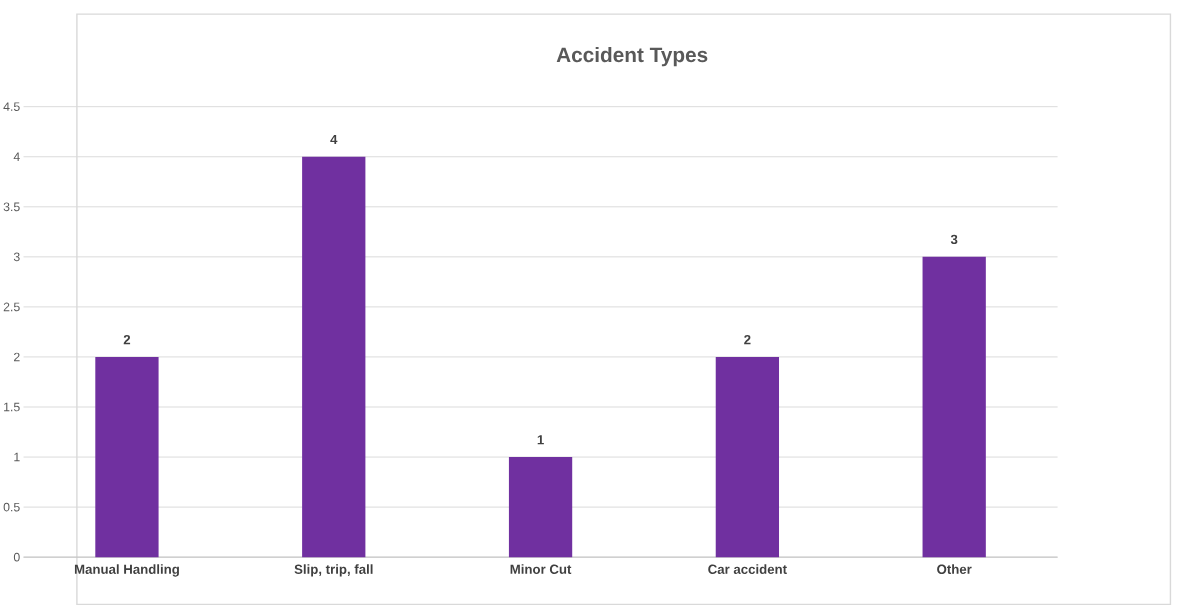 This screenshot has width=1178, height=607. I want to click on x-tick-label: Manual Handling, so click(126, 570).